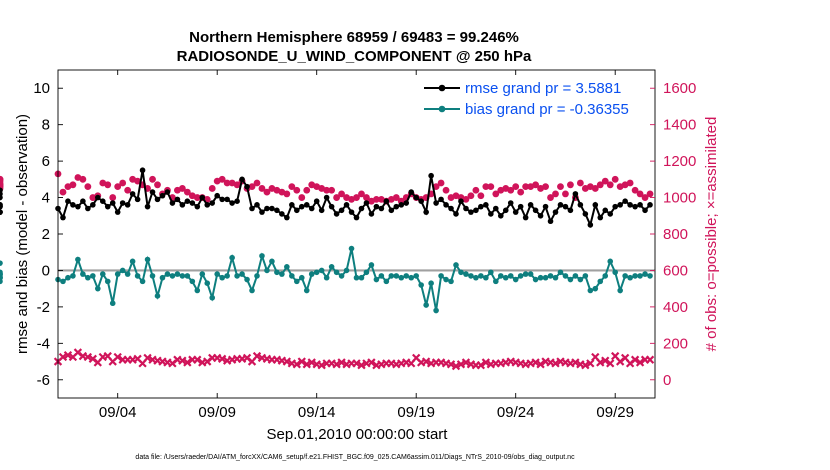  What do you see at coordinates (43, 343) in the screenshot?
I see `y-left-tick-label: -4` at bounding box center [43, 343].